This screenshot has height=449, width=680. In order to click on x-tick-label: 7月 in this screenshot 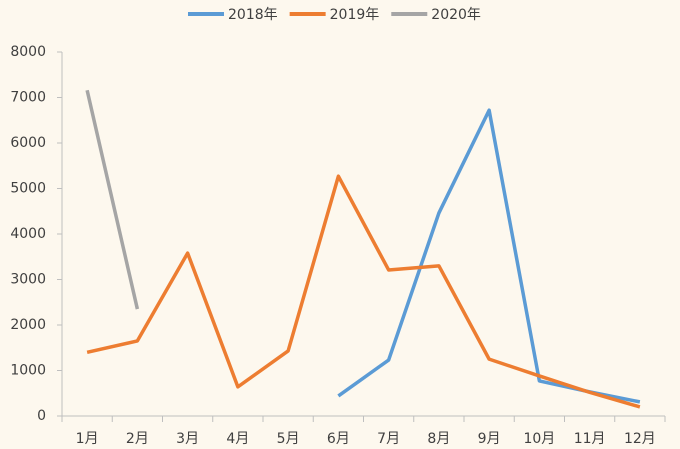, I will do `click(388, 439)`.